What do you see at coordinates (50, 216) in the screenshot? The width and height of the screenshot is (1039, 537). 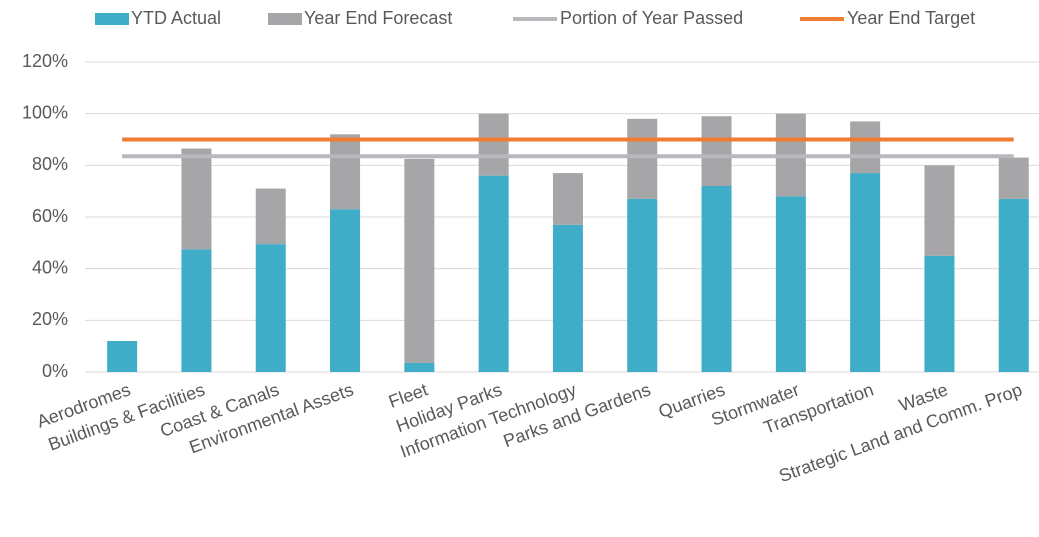 I see `y-tick-label: 60%` at bounding box center [50, 216].